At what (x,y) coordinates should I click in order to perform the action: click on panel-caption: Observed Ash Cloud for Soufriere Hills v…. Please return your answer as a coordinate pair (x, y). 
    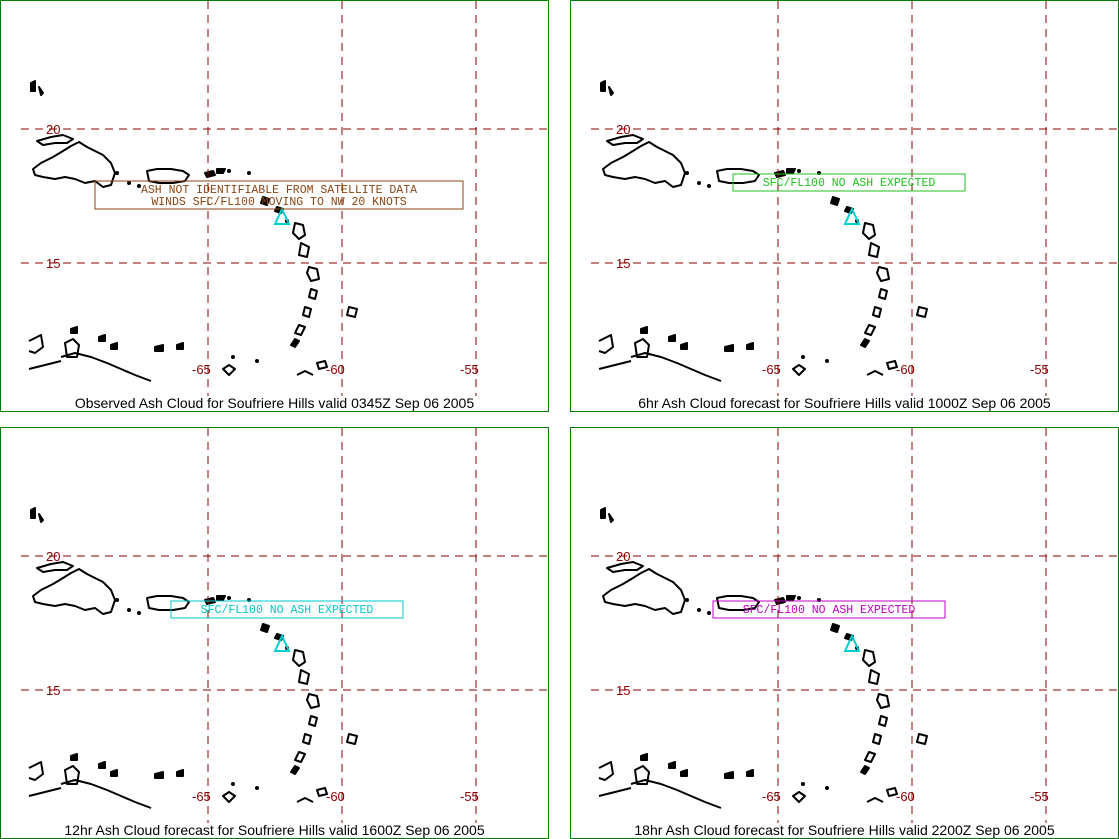
    Looking at the image, I should click on (274, 403).